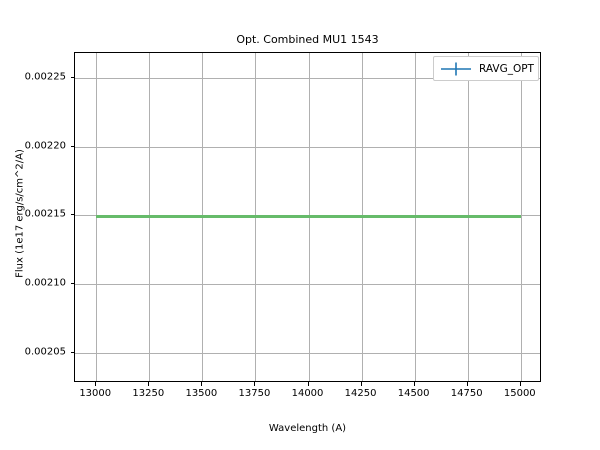  Describe the element at coordinates (307, 393) in the screenshot. I see `x-axis-tick-label: 14000` at that location.